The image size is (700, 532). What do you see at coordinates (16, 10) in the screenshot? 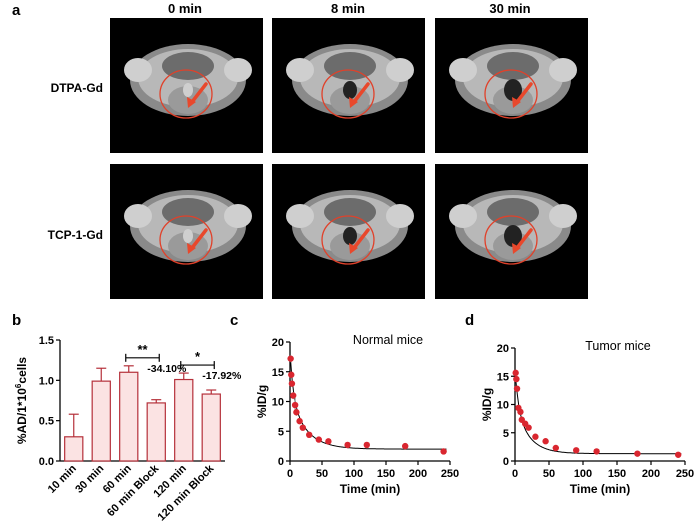
I see `panel-a-letter: a` at bounding box center [16, 10].